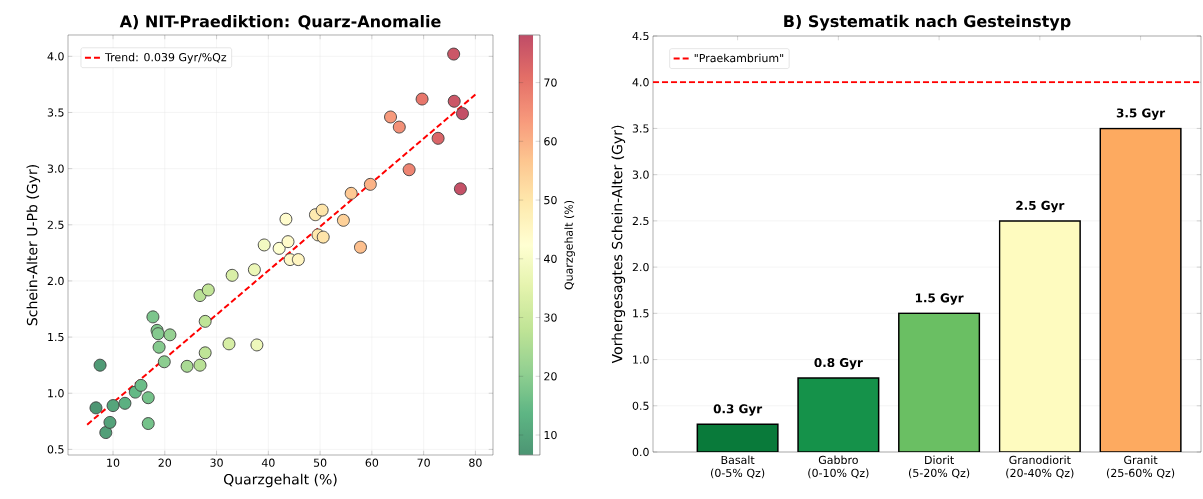  What do you see at coordinates (1040, 467) in the screenshot?
I see `x-tick-label: Granodiorit (20-40% Qz)` at bounding box center [1040, 467].